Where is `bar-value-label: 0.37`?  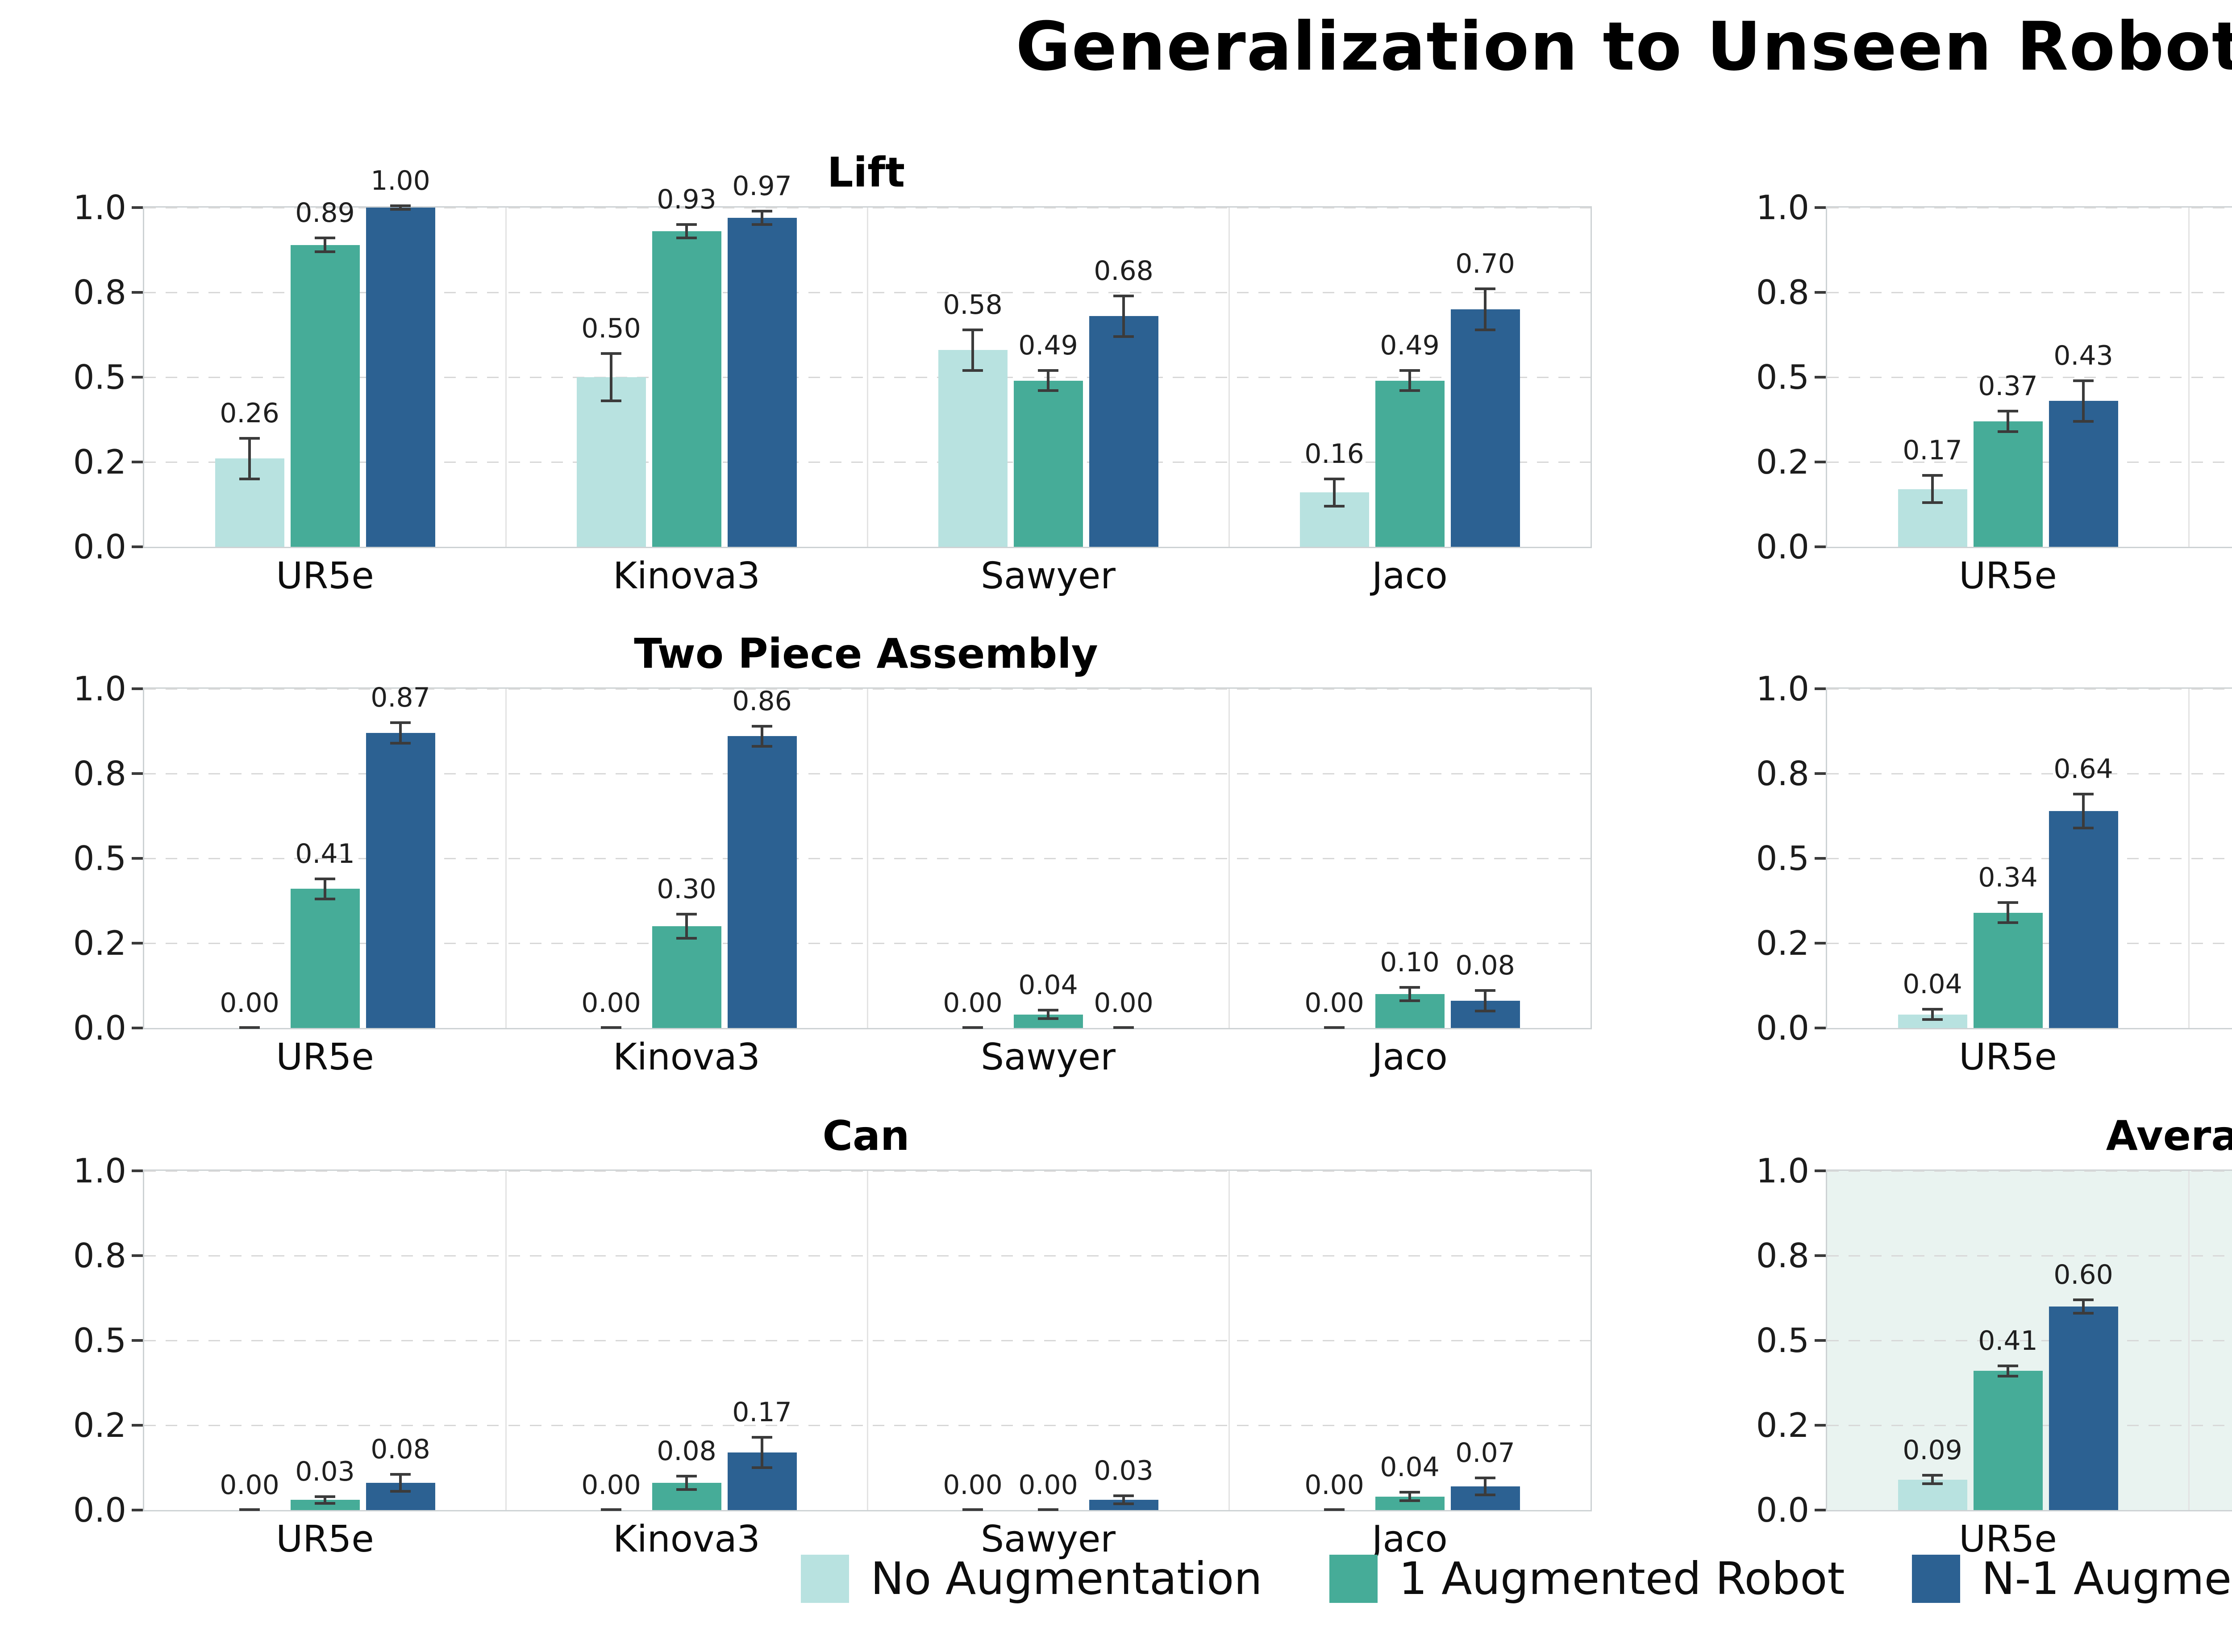
bar-value-label: 0.37 is located at coordinates (2008, 386).